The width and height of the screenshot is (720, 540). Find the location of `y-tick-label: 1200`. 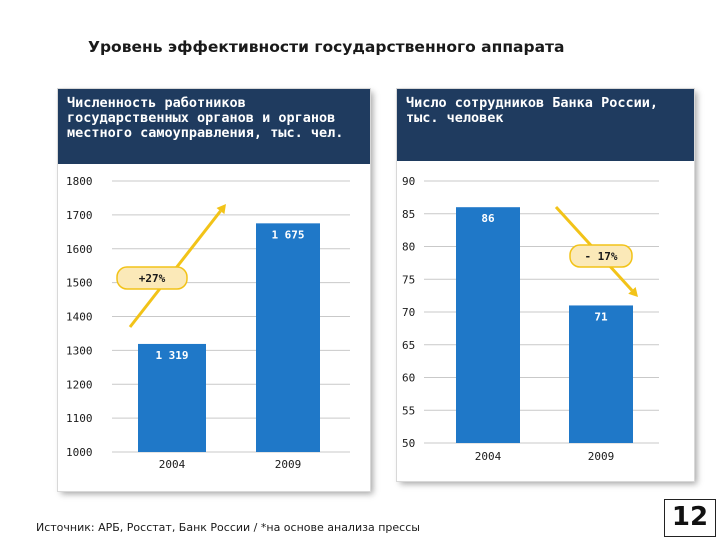

y-tick-label: 1200 is located at coordinates (79, 384).